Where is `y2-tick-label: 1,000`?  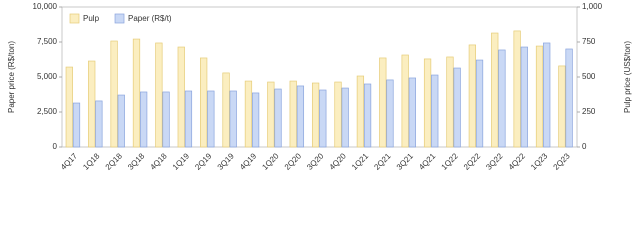 y2-tick-label: 1,000 is located at coordinates (592, 6).